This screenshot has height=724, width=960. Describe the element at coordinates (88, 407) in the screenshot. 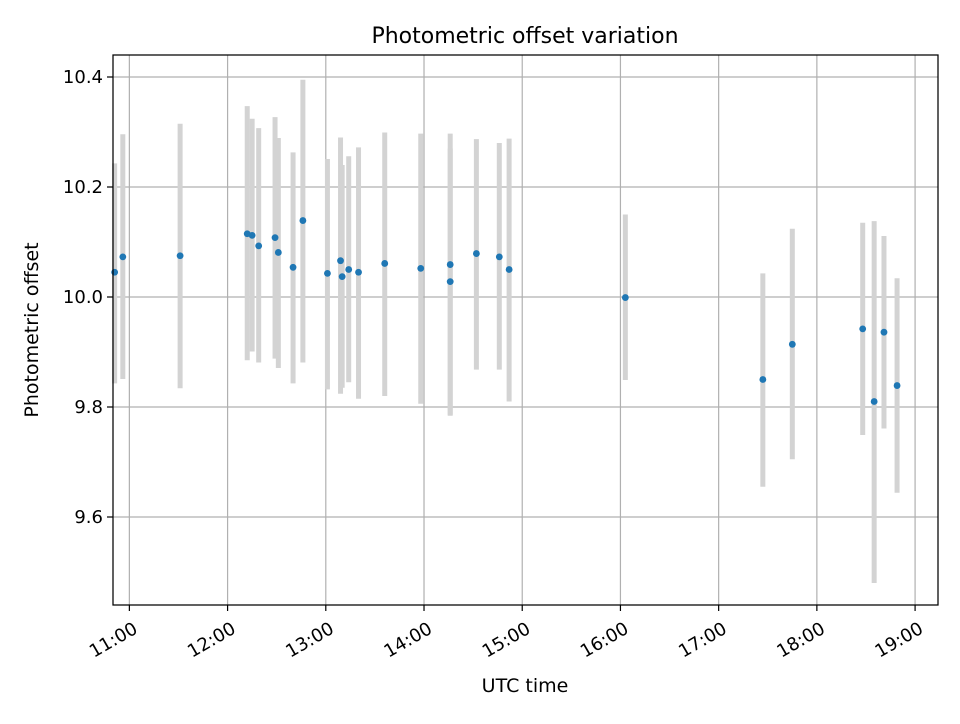

I see `y-tick-label: 9.8` at that location.